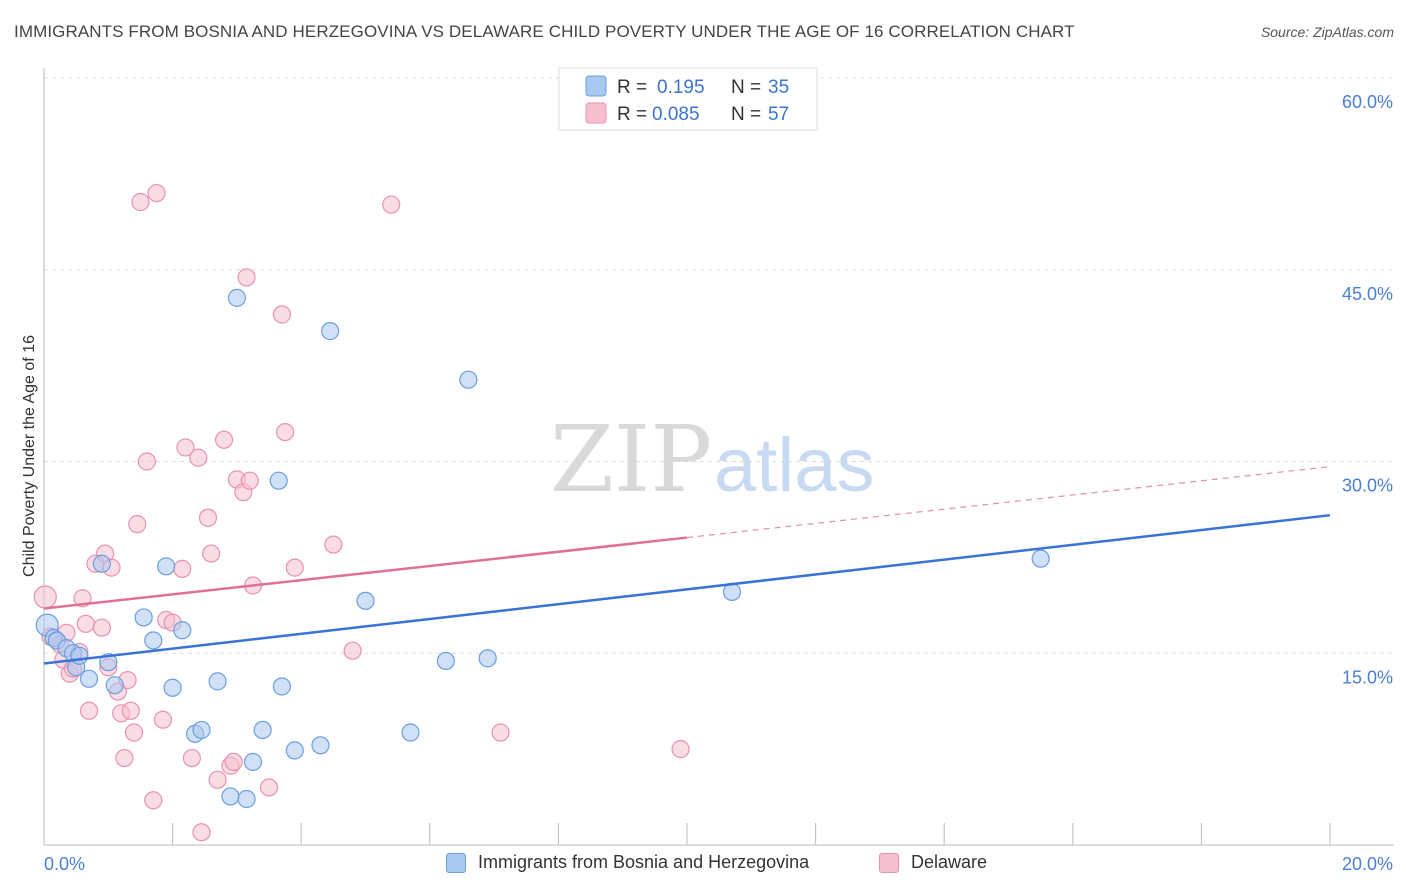 The image size is (1406, 892). I want to click on legend-swatch-bosnia, so click(456, 862).